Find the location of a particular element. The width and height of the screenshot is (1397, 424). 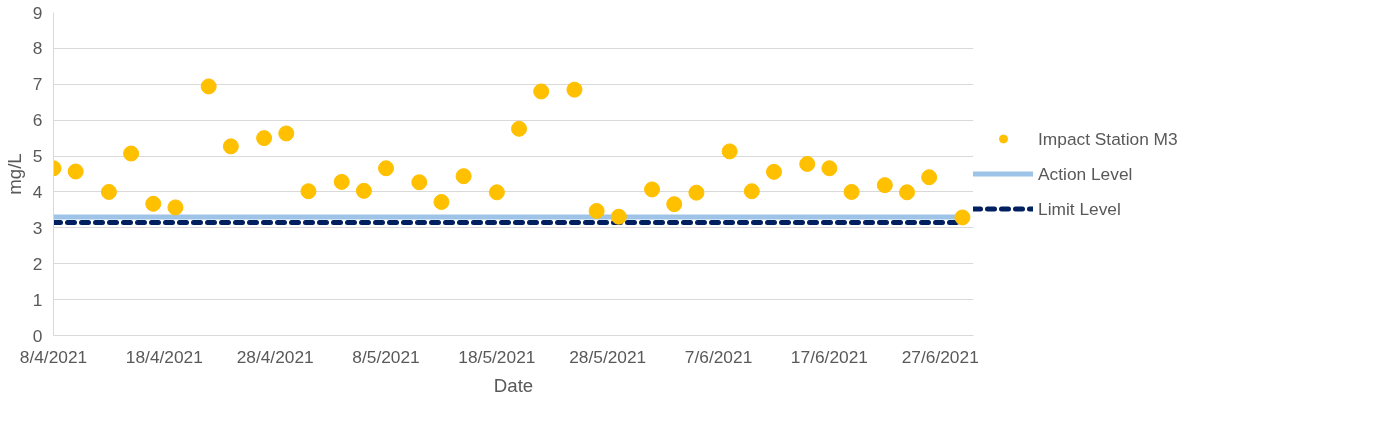

x-tick-label: 28/5/2021 is located at coordinates (608, 356).